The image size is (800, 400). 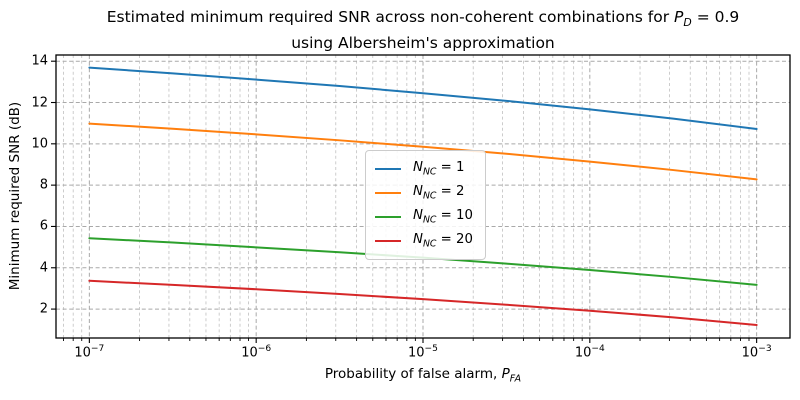 What do you see at coordinates (39, 102) in the screenshot?
I see `y-tick-label: 12` at bounding box center [39, 102].